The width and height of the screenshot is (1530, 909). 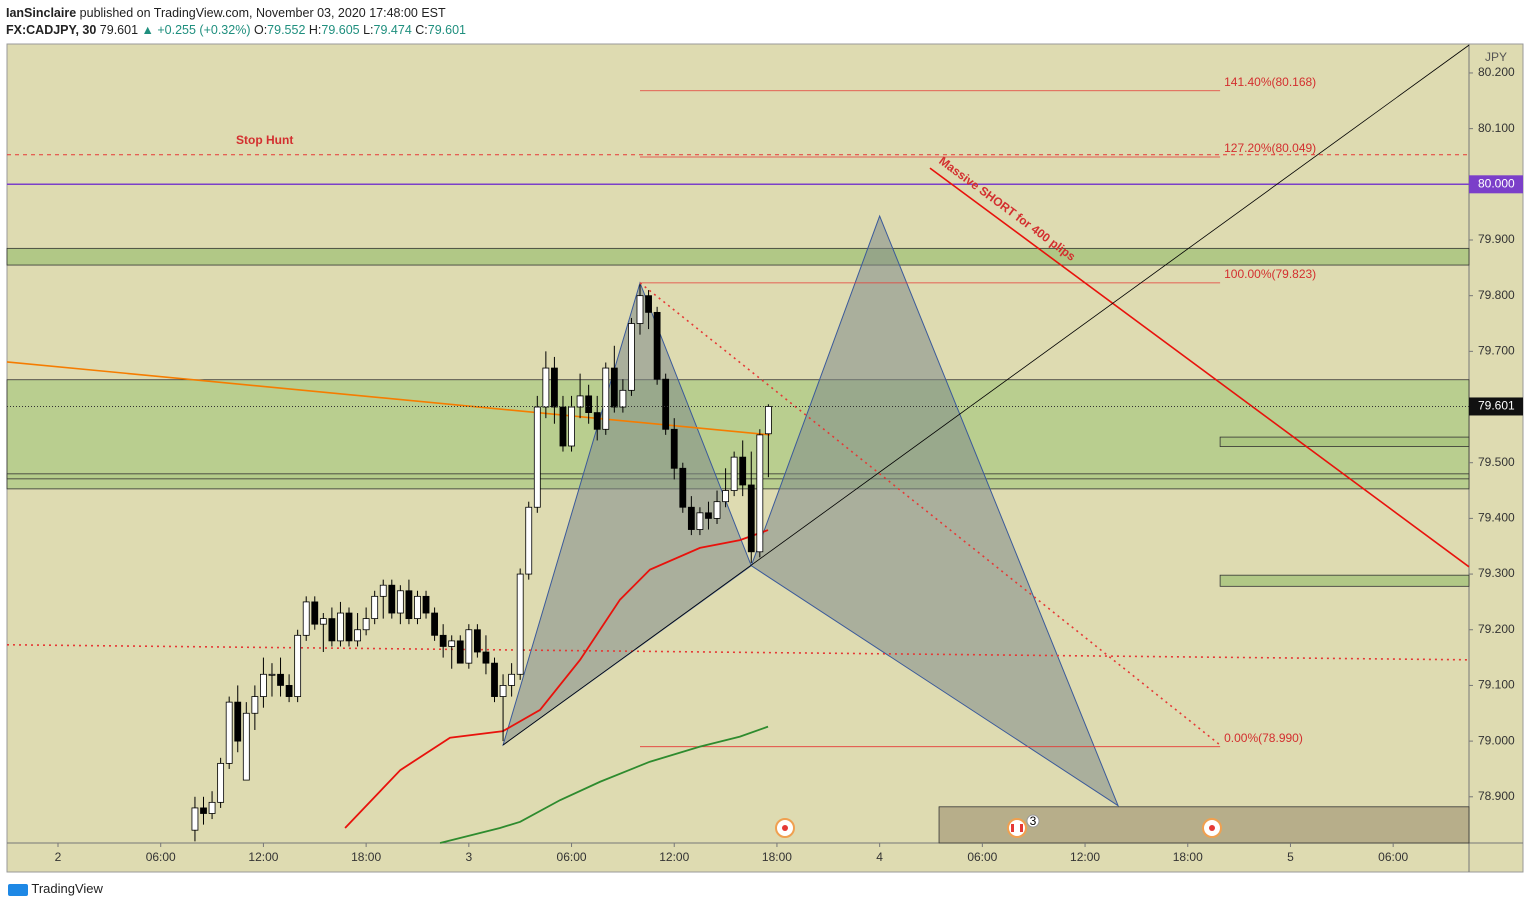 What do you see at coordinates (51, 30) in the screenshot?
I see `symbol: FX:CADJPY, 30` at bounding box center [51, 30].